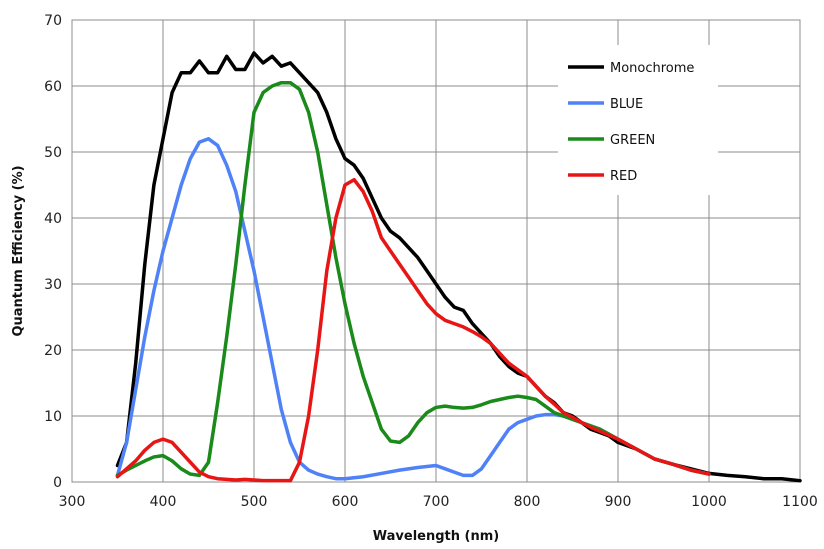 The width and height of the screenshot is (824, 549). Describe the element at coordinates (800, 502) in the screenshot. I see `x-tick-label: 1100` at that location.